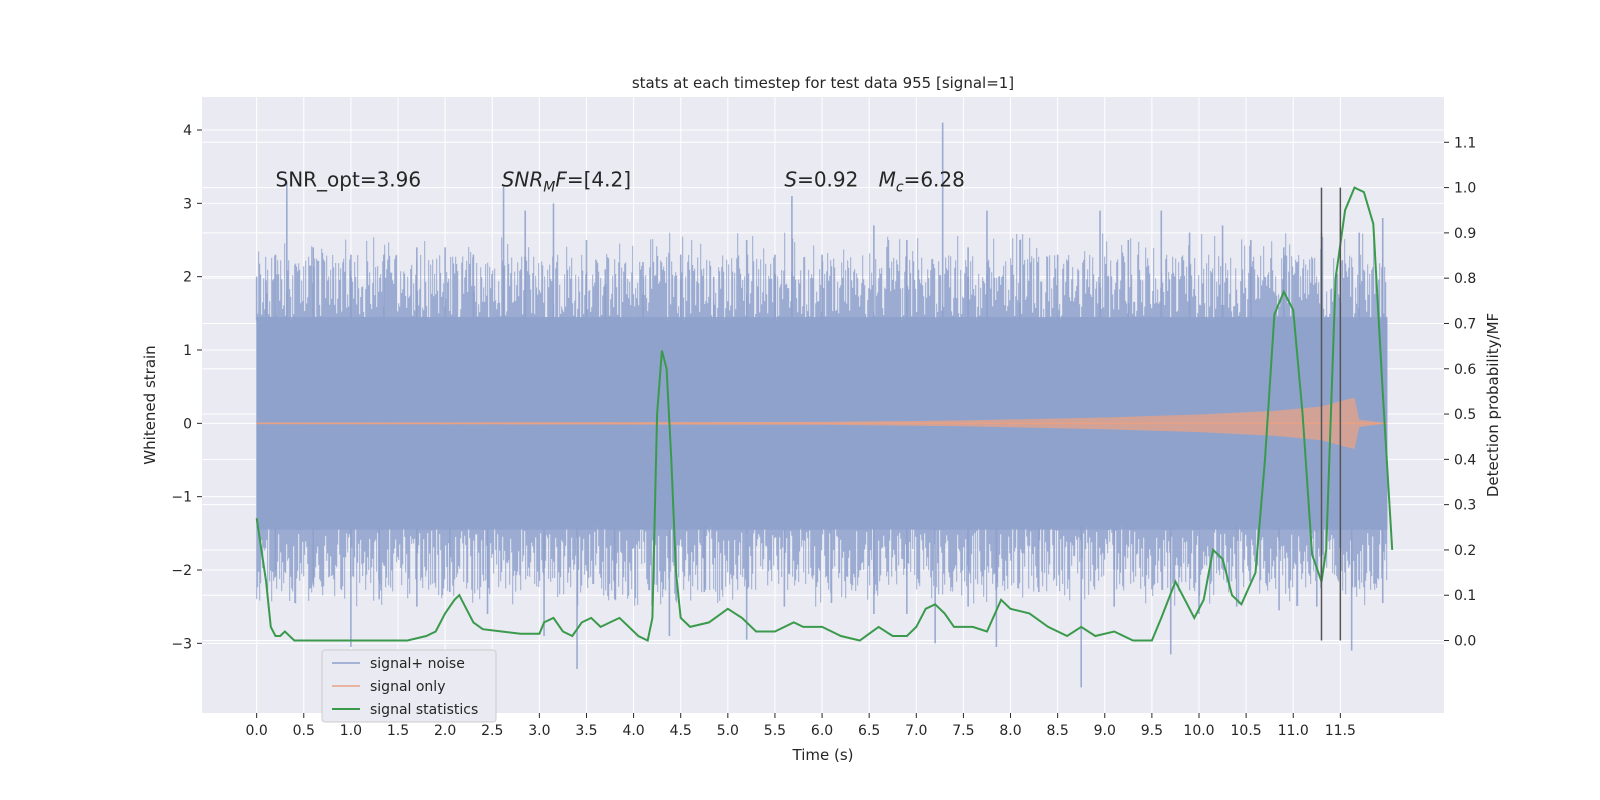  I want to click on x-tick-label-3: 1.5, so click(398, 731).